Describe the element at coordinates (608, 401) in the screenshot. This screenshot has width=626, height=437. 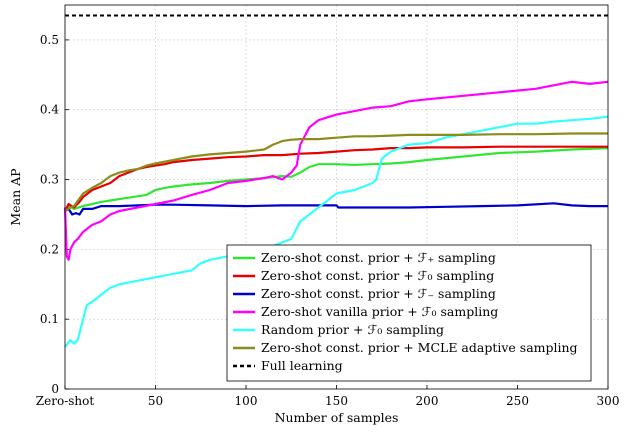
I see `x-tick-label: 300` at that location.